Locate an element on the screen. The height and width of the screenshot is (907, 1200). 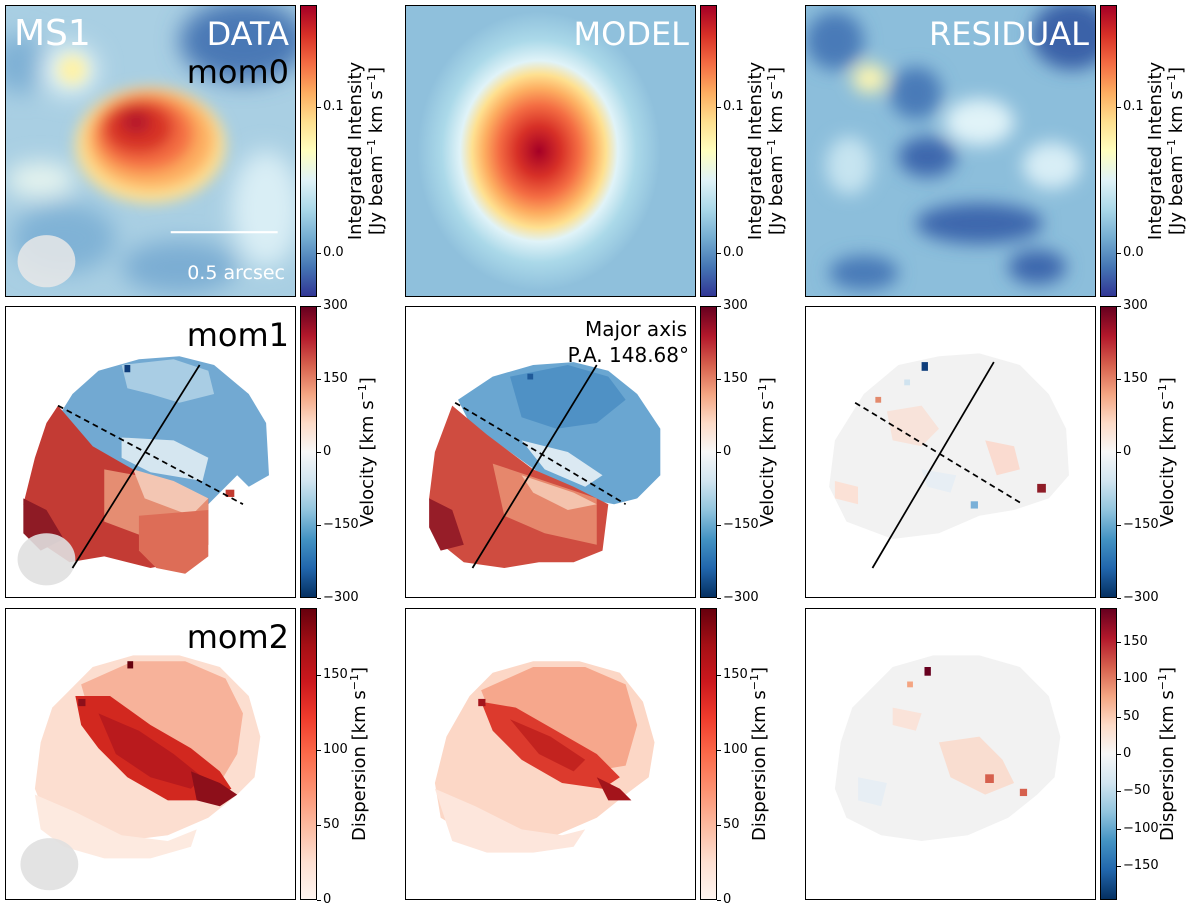
beam-ellipse-mom2 is located at coordinates (49, 864).